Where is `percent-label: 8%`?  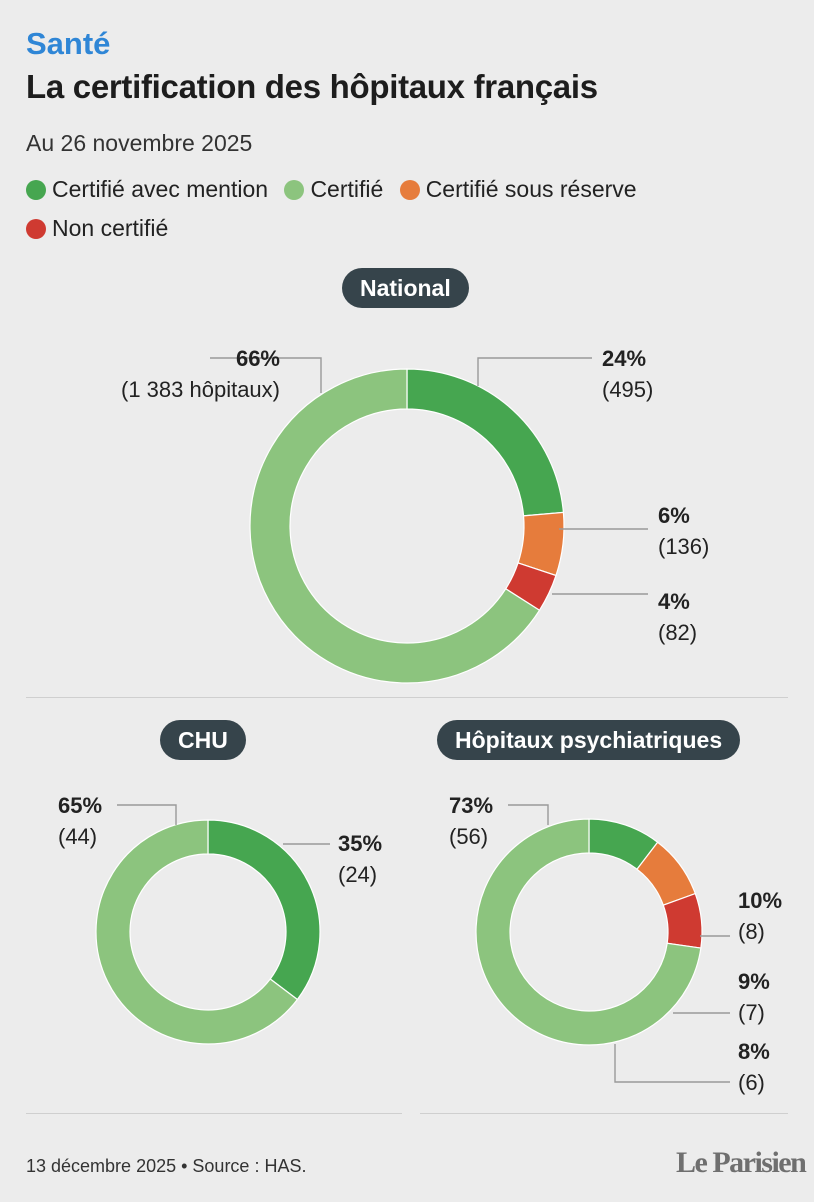 percent-label: 8% is located at coordinates (754, 1051).